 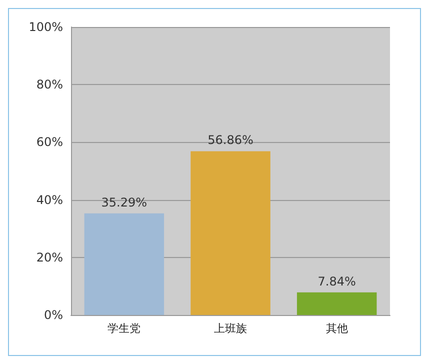 What do you see at coordinates (337, 328) in the screenshot?
I see `x-tick-label: 其他` at bounding box center [337, 328].